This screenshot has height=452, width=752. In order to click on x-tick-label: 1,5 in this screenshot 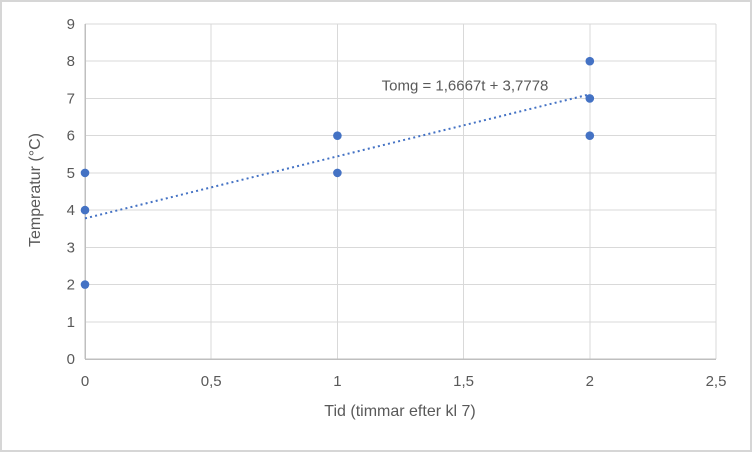, I will do `click(463, 381)`.